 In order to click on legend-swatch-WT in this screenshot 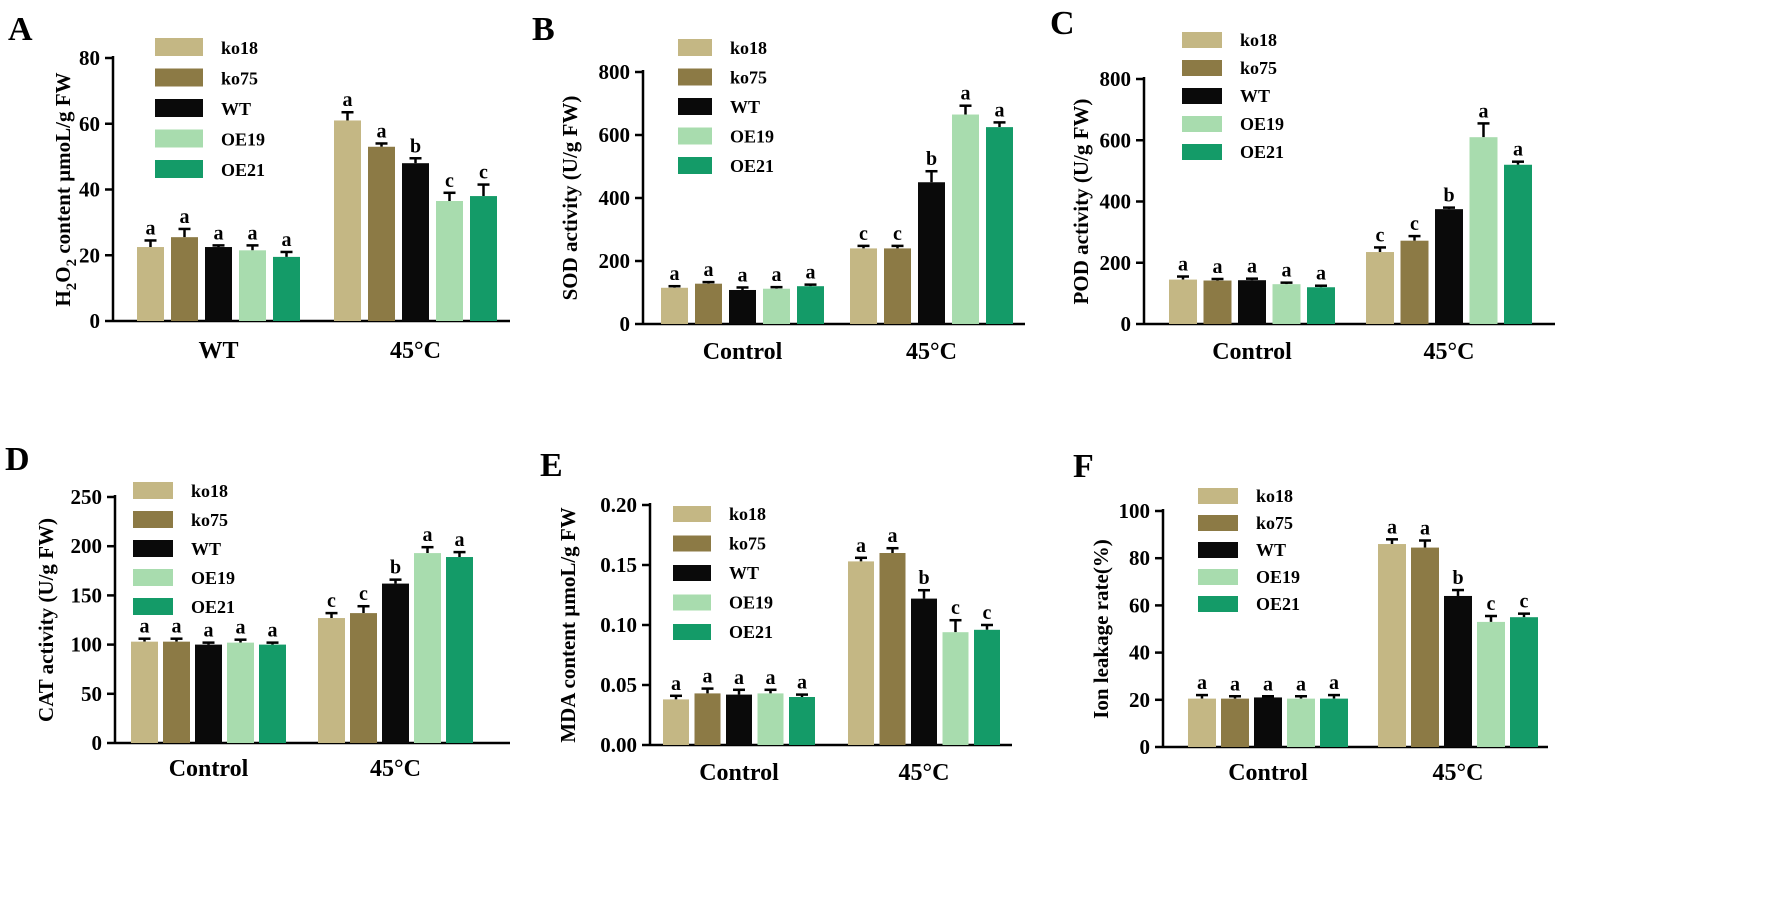, I will do `click(1218, 550)`.